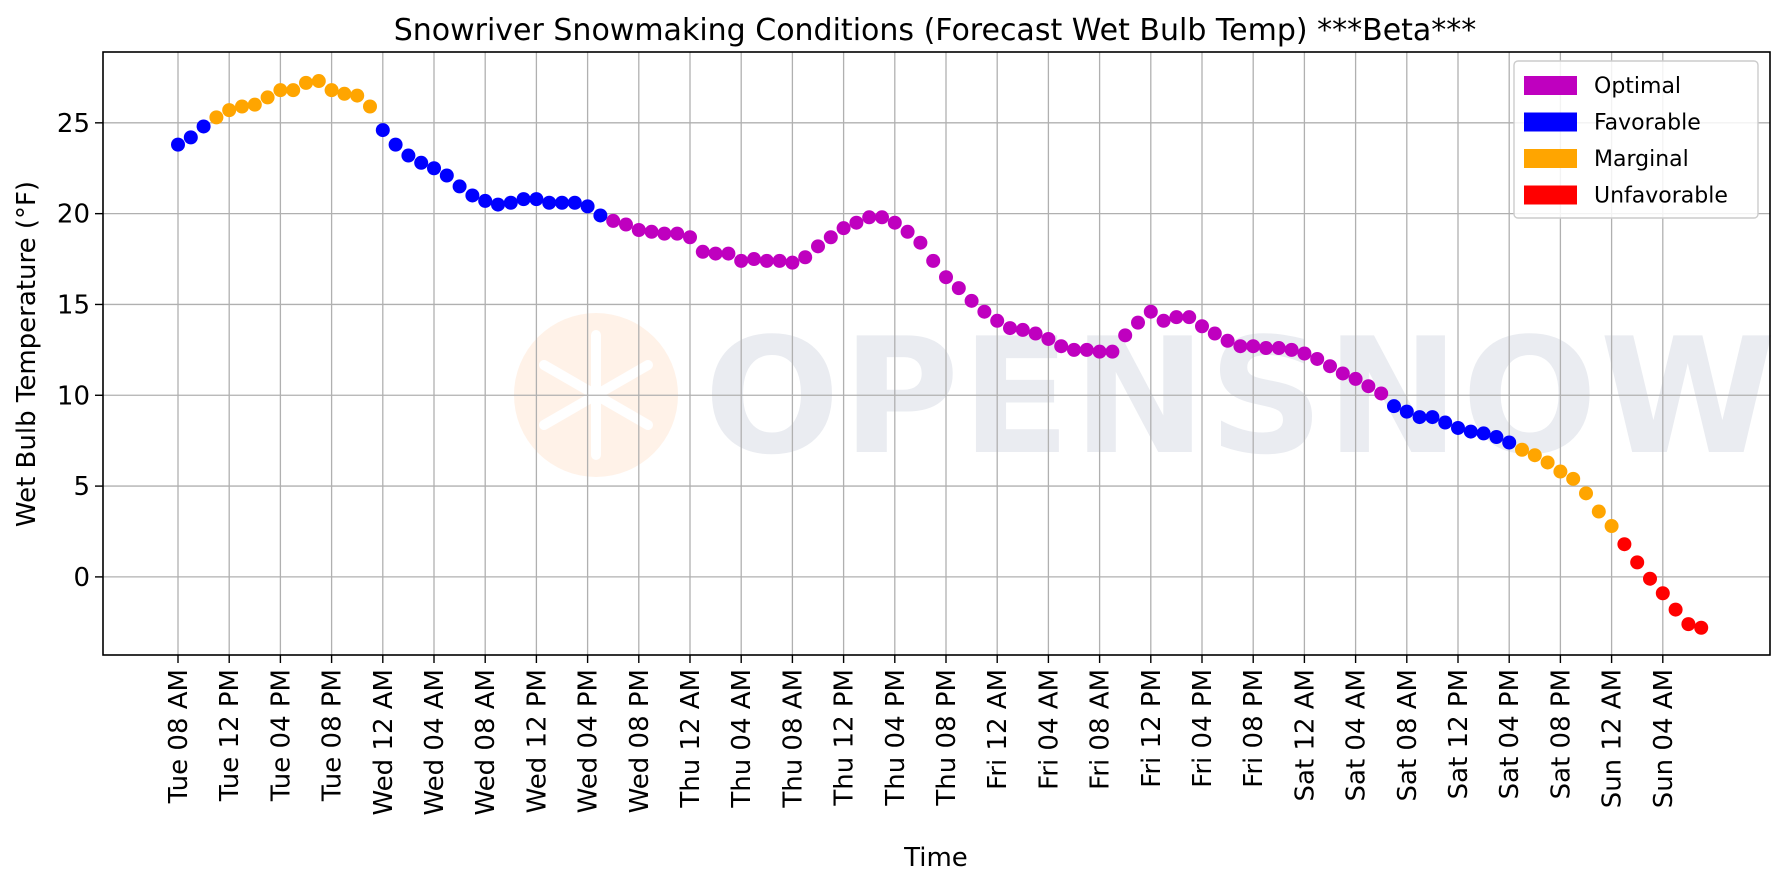 This screenshot has width=1784, height=885. What do you see at coordinates (1550, 85) in the screenshot?
I see `legend-swatch-optimal` at bounding box center [1550, 85].